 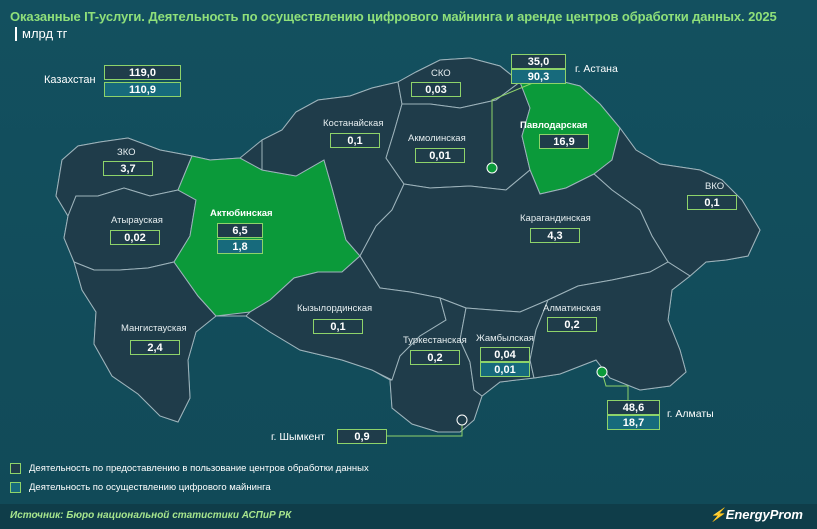 What do you see at coordinates (240, 230) in the screenshot?
I see `region-value-aktobe-data-centers: 6,5` at bounding box center [240, 230].